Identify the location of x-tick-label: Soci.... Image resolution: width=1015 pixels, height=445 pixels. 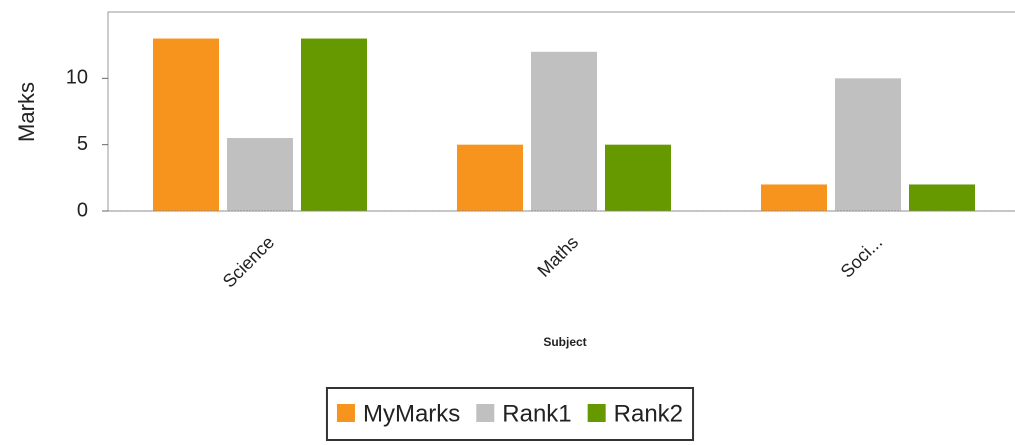
(862, 257).